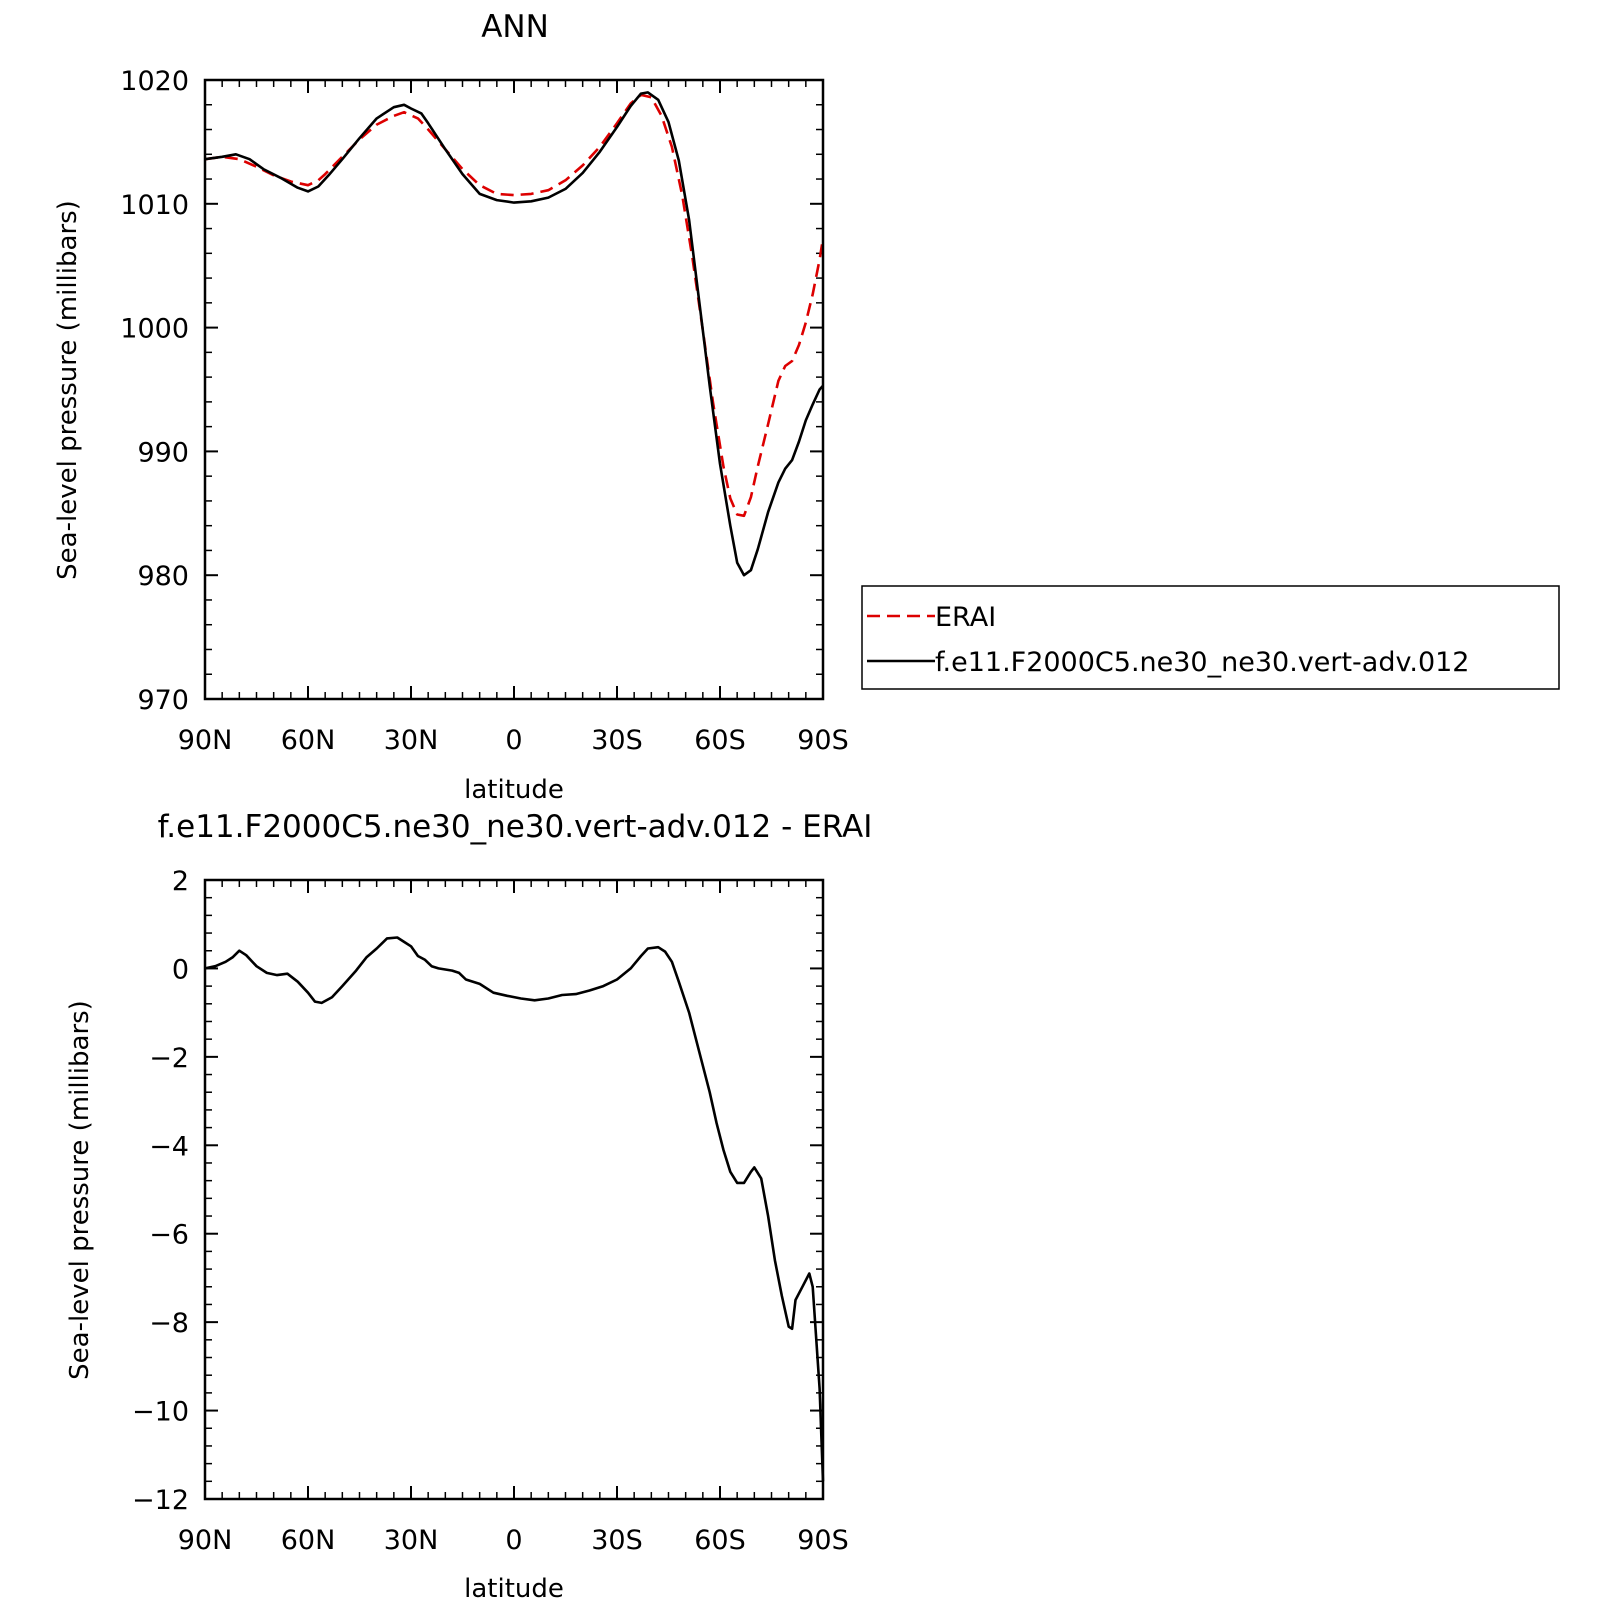 This screenshot has height=1603, width=1603. I want to click on top-y-tick-label: 970, so click(163, 700).